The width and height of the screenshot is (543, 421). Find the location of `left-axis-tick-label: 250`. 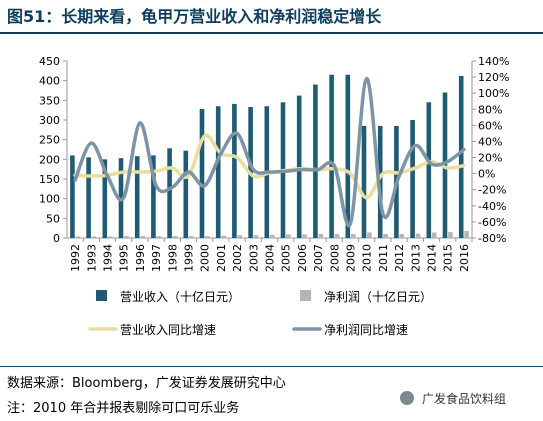

left-axis-tick-label: 250 is located at coordinates (49, 140).